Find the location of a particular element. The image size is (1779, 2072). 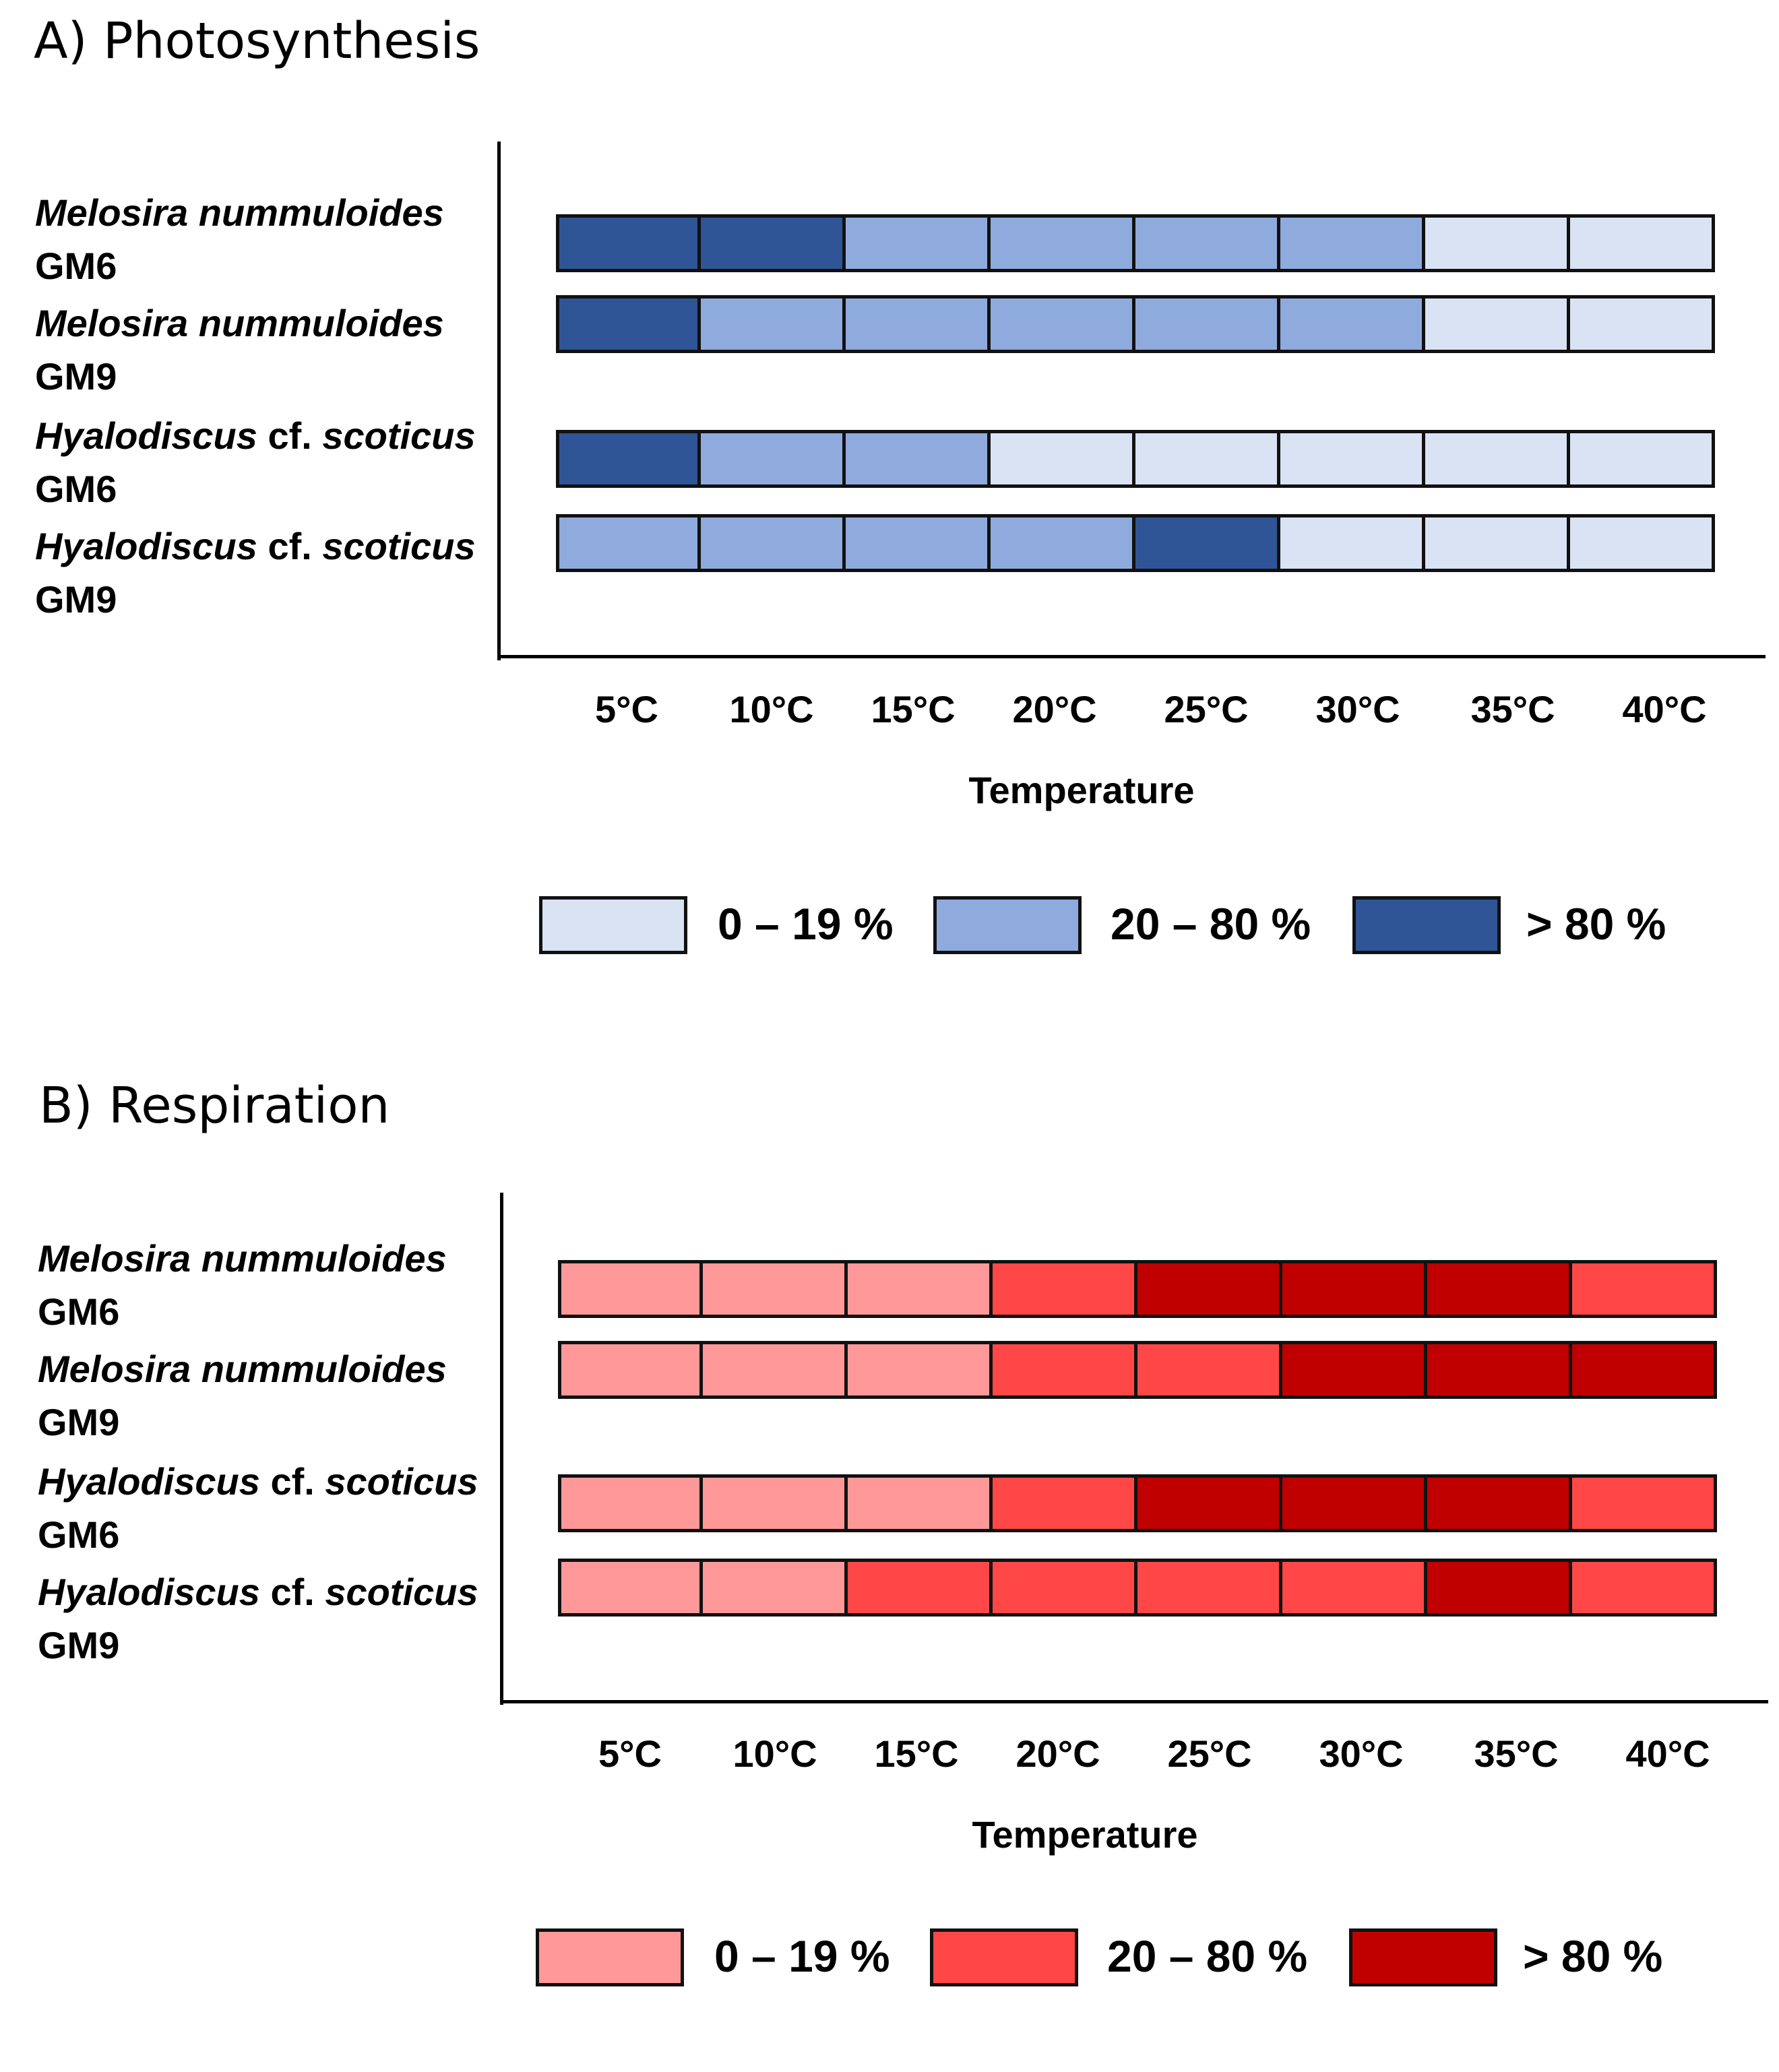

panel-title: A) Photosynthesis is located at coordinates (257, 41).